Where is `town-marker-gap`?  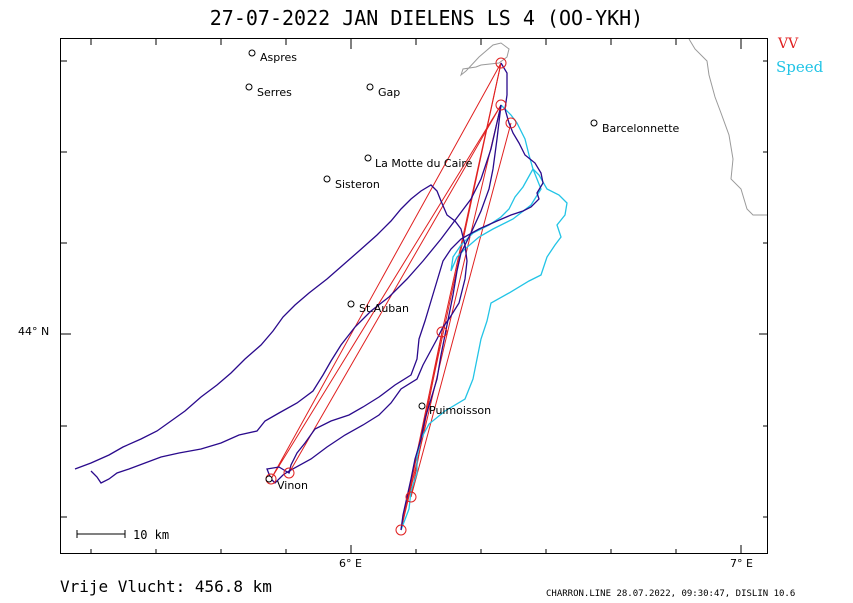 town-marker-gap is located at coordinates (370, 87).